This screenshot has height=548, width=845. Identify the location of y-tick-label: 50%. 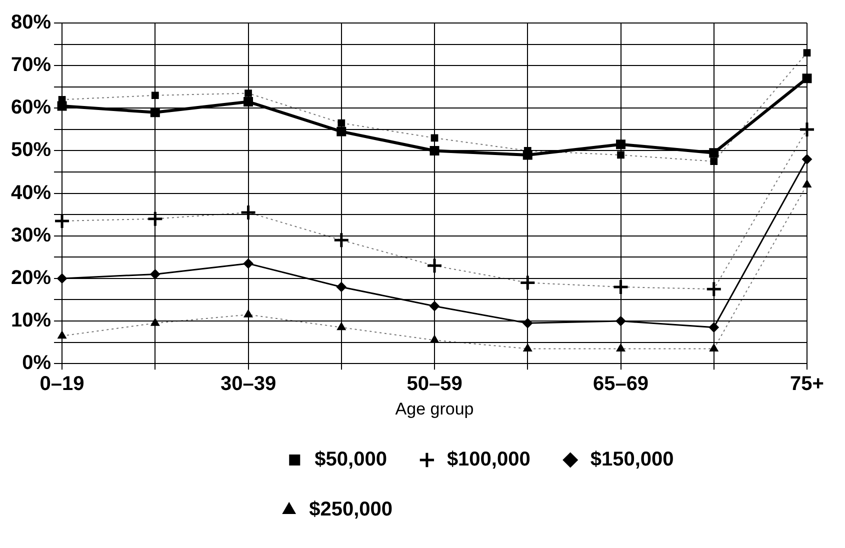
(31, 150).